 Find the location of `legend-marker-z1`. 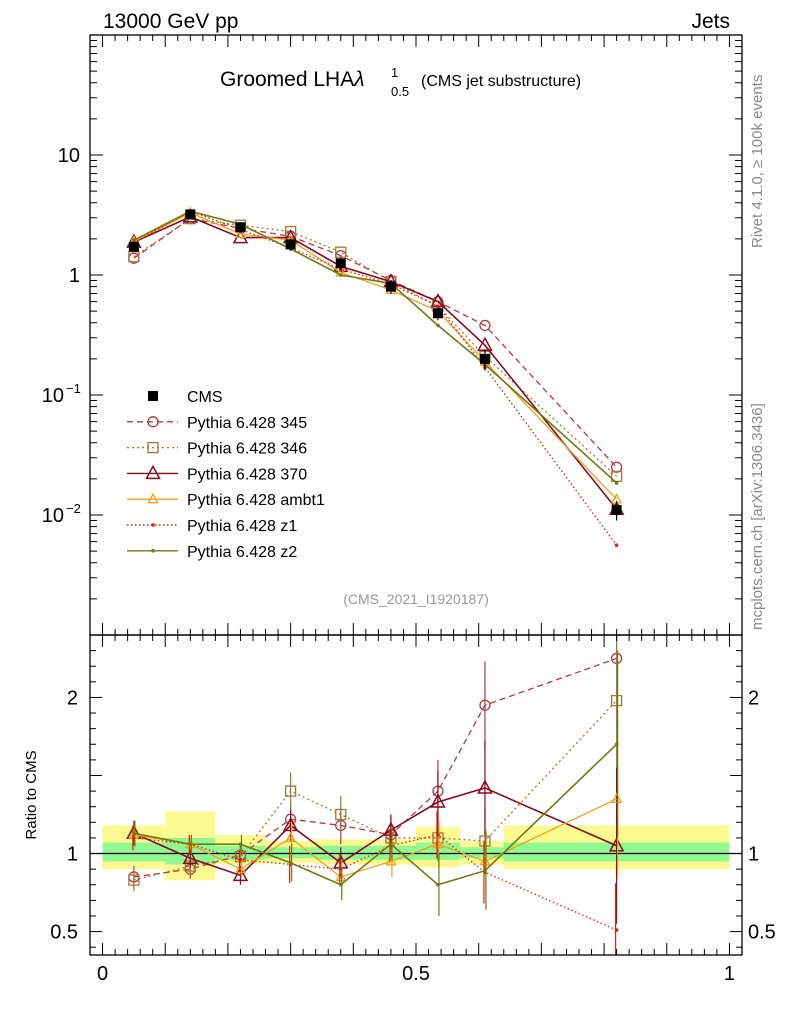

legend-marker-z1 is located at coordinates (153, 525).